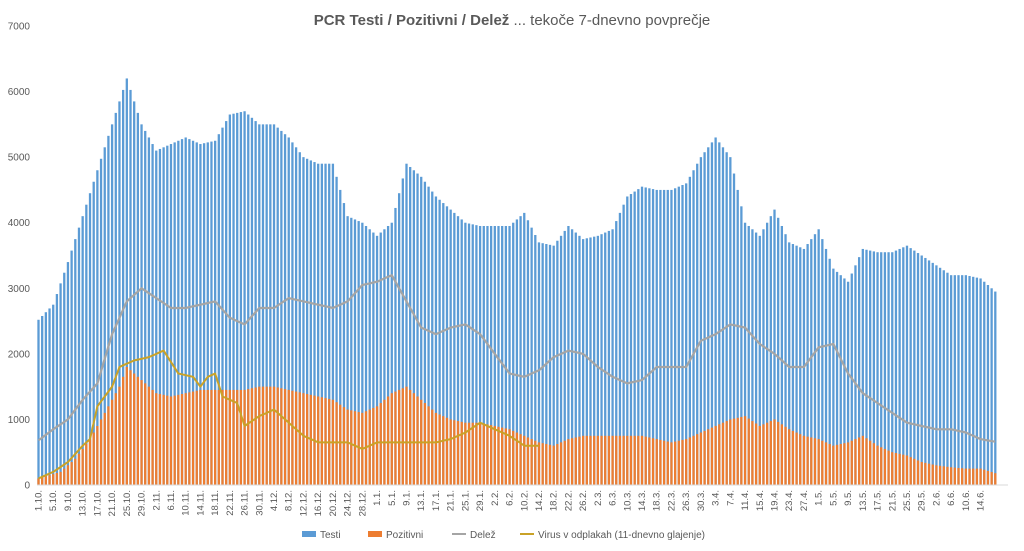 The image size is (1024, 551). What do you see at coordinates (716, 498) in the screenshot?
I see `x-tick-label: 3.4.` at bounding box center [716, 498].